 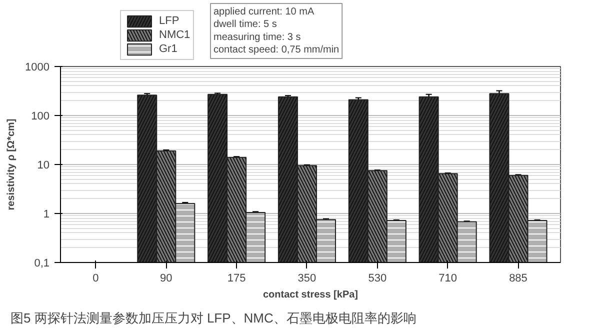 What do you see at coordinates (46, 214) in the screenshot?
I see `y-tick-label: 1` at bounding box center [46, 214].